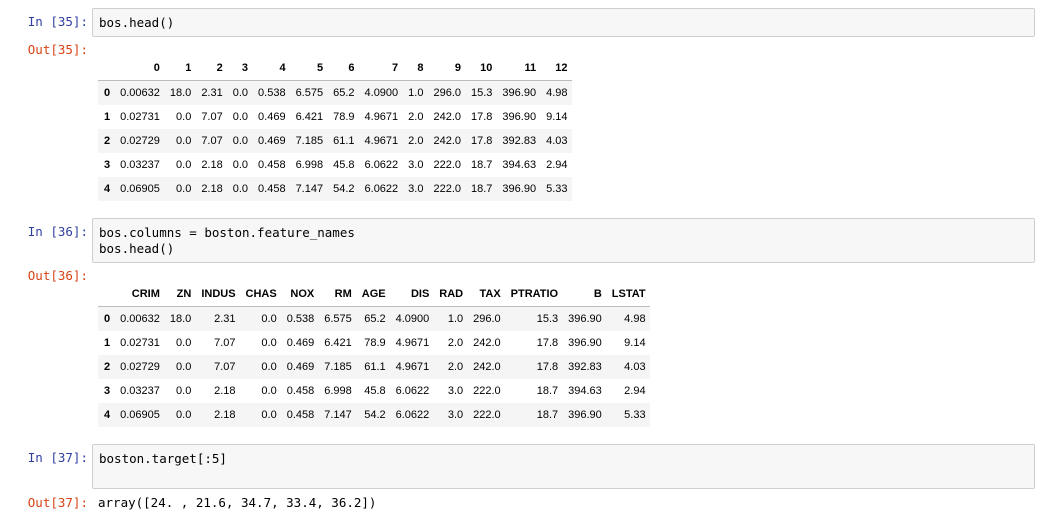 The width and height of the screenshot is (1058, 518). Describe the element at coordinates (375, 391) in the screenshot. I see `cell: 45.8` at that location.